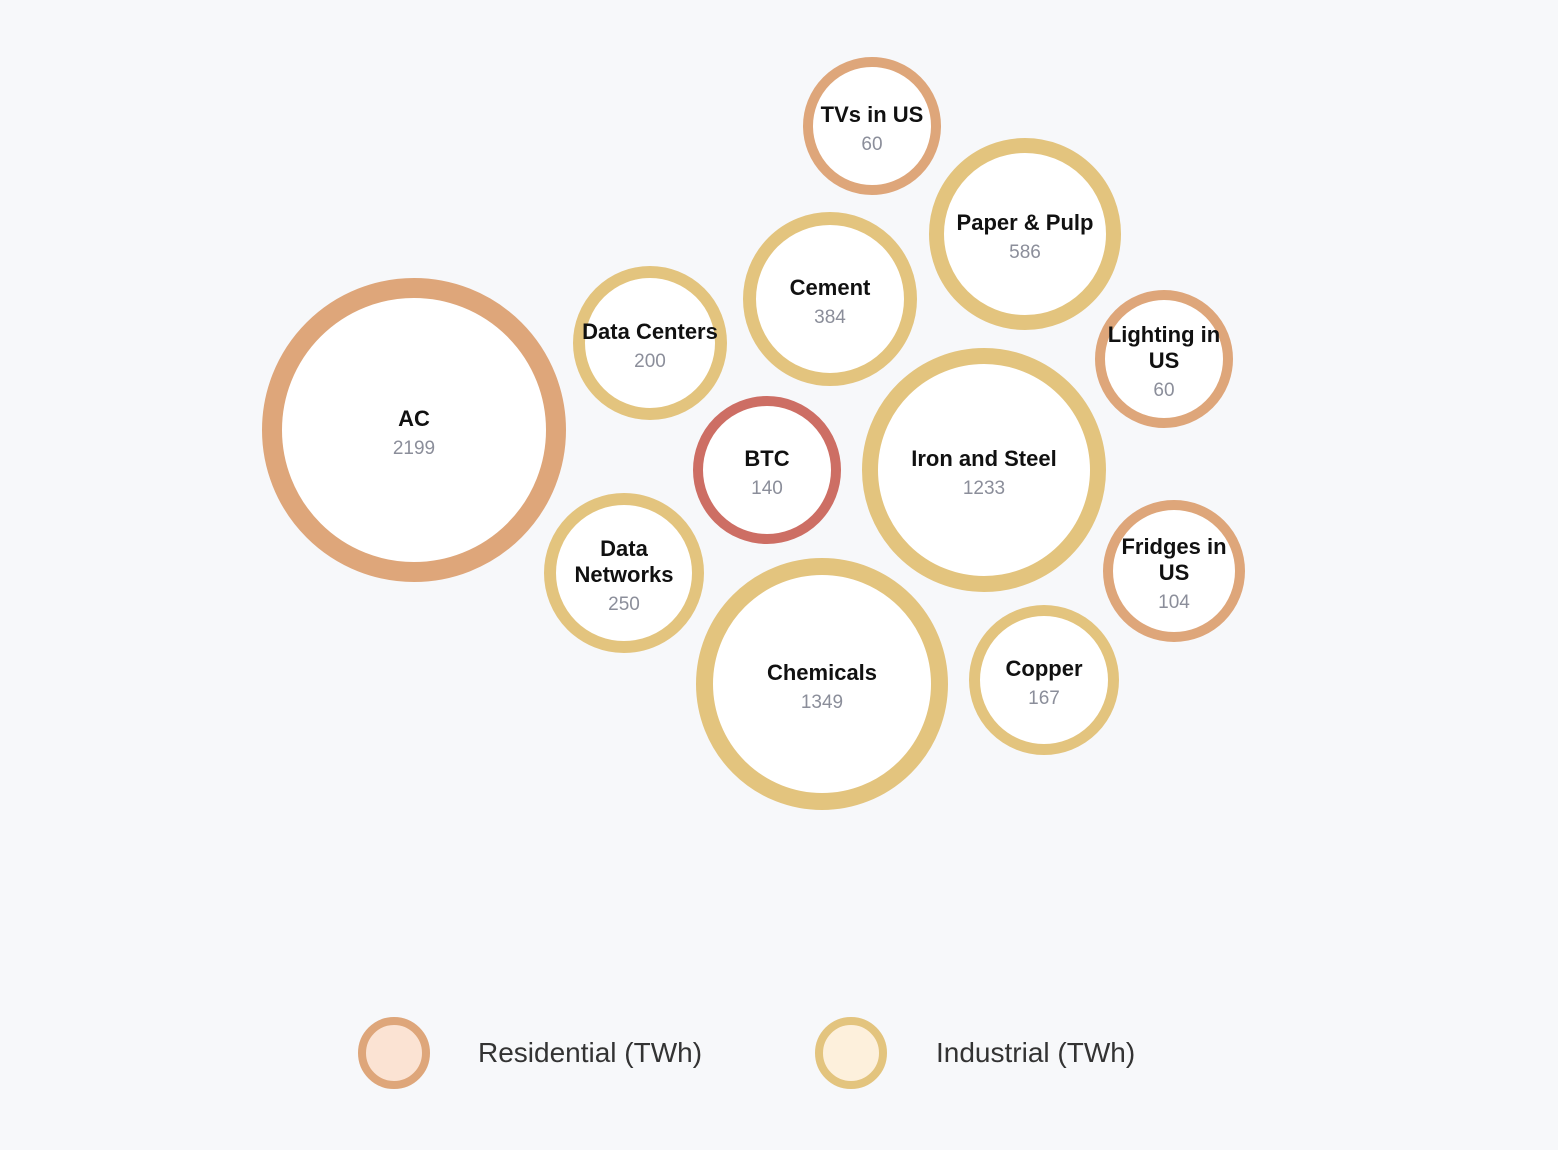  I want to click on bubble-label-lighting-in-us: Lighting in US, so click(1164, 347).